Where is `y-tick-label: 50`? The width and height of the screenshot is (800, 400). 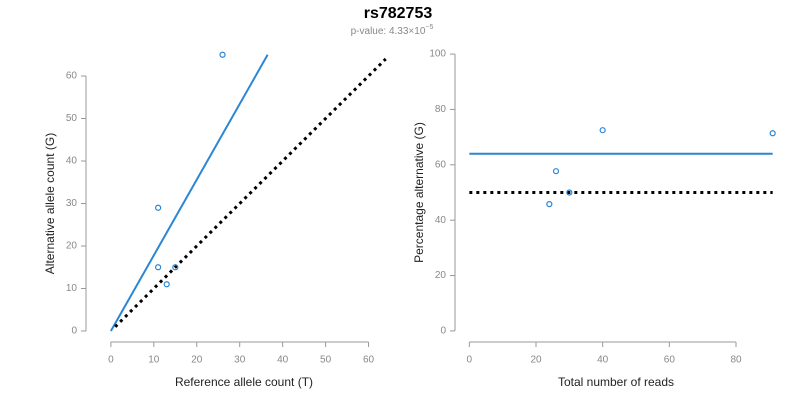 y-tick-label: 50 is located at coordinates (72, 118).